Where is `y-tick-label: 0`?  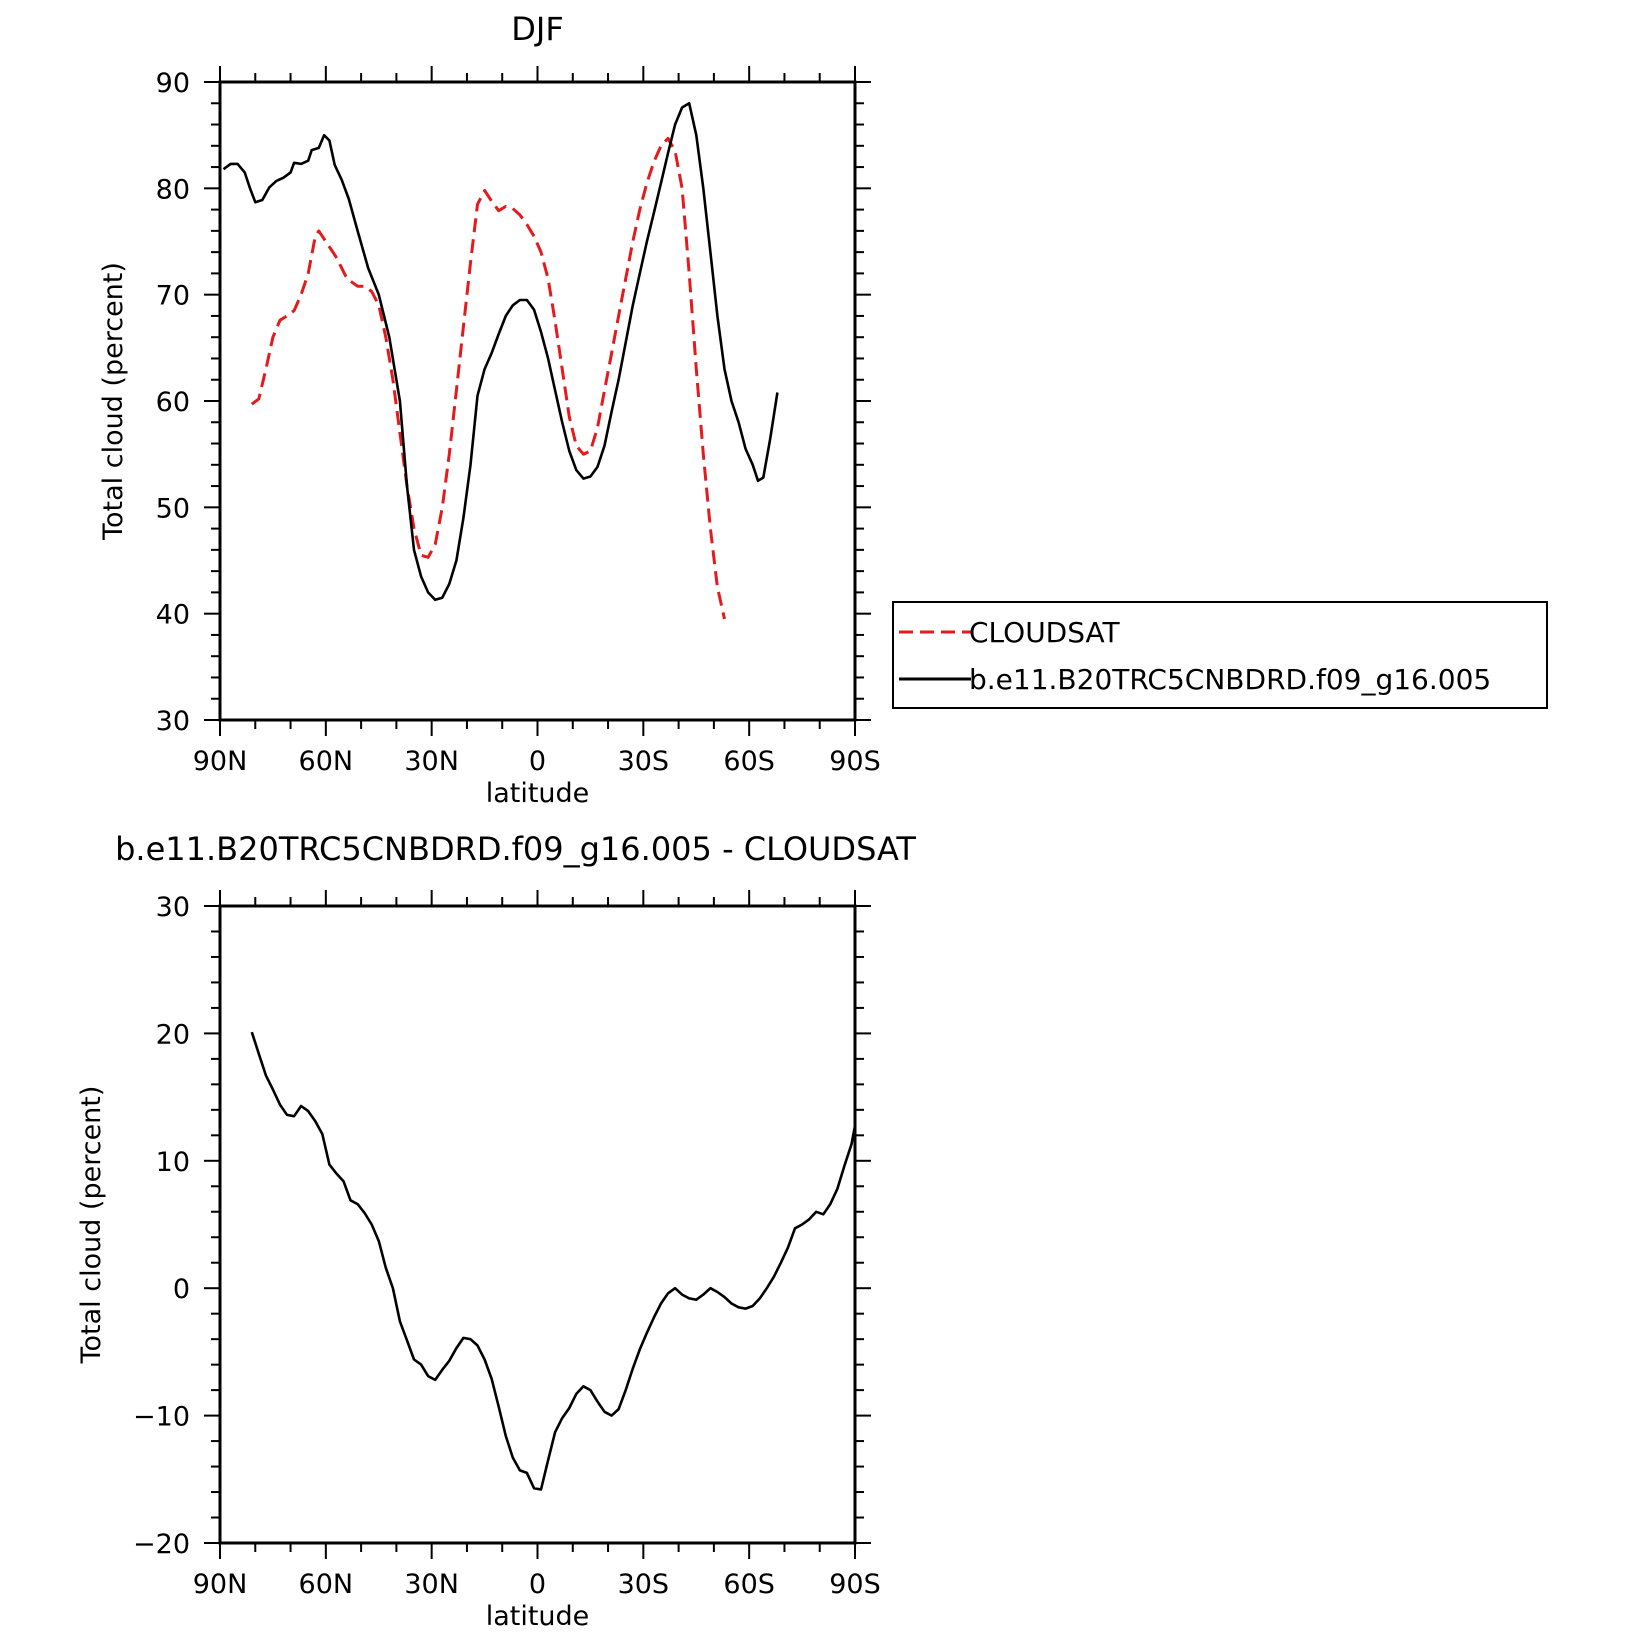
y-tick-label: 0 is located at coordinates (181, 1289).